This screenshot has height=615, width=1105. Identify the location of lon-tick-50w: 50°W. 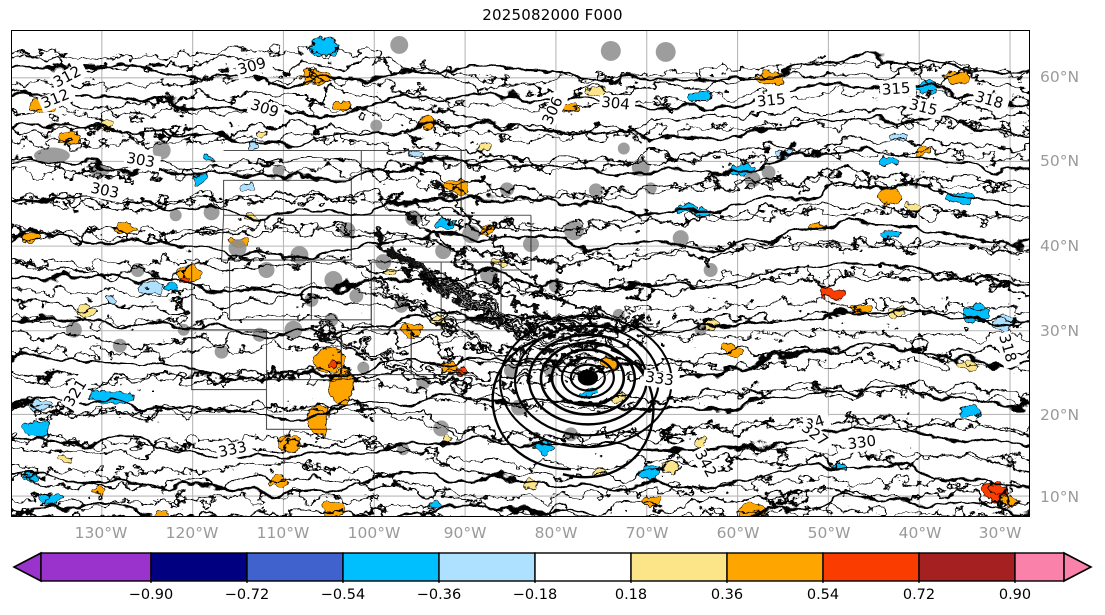
(829, 533).